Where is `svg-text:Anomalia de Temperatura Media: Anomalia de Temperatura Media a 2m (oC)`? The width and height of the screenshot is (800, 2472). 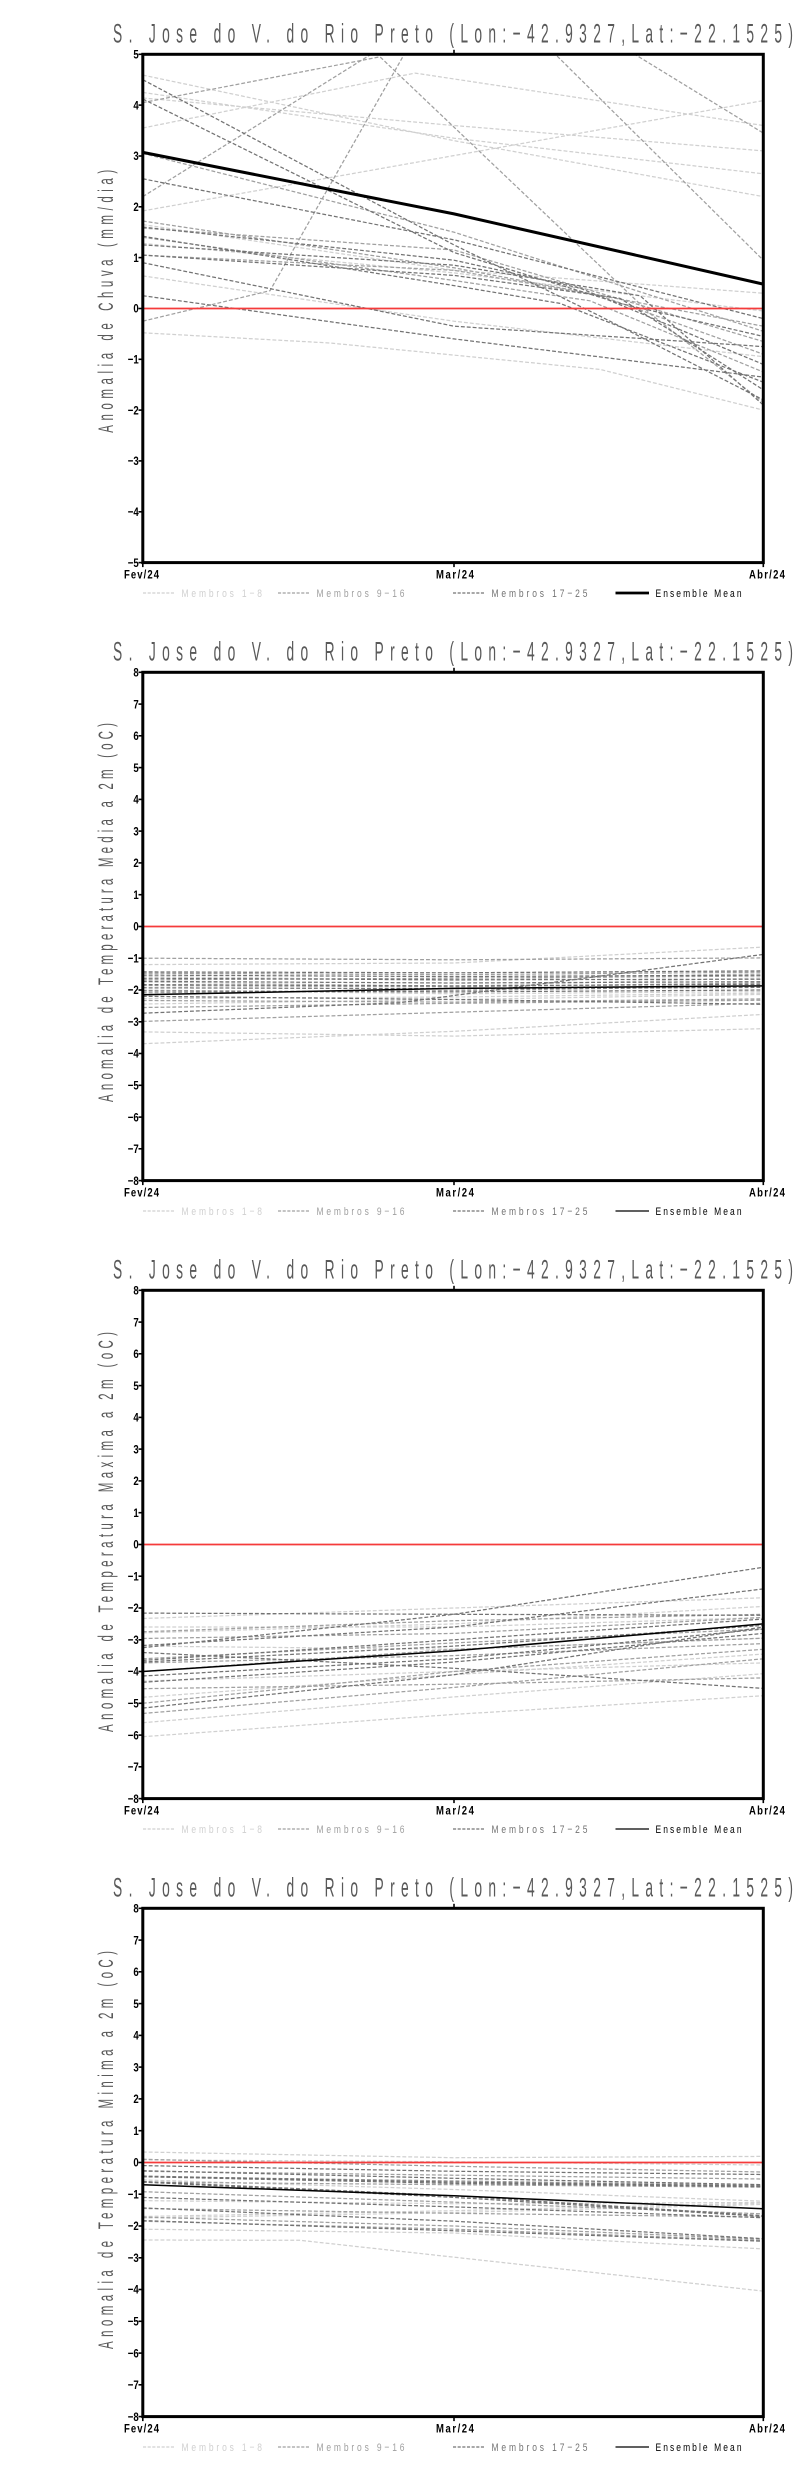
svg-text:Anomalia de Temperatura Media: Anomalia de Temperatura Media a 2m (oC) is located at coordinates (107, 912).